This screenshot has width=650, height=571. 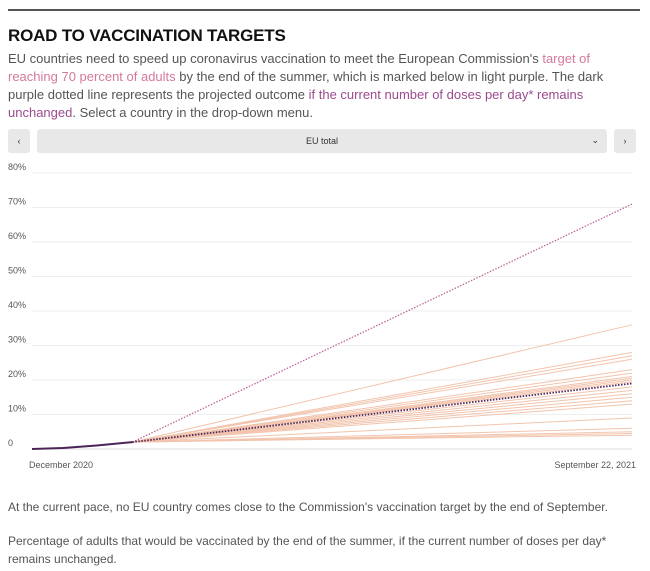 What do you see at coordinates (17, 409) in the screenshot?
I see `y-tick-label: 10%` at bounding box center [17, 409].